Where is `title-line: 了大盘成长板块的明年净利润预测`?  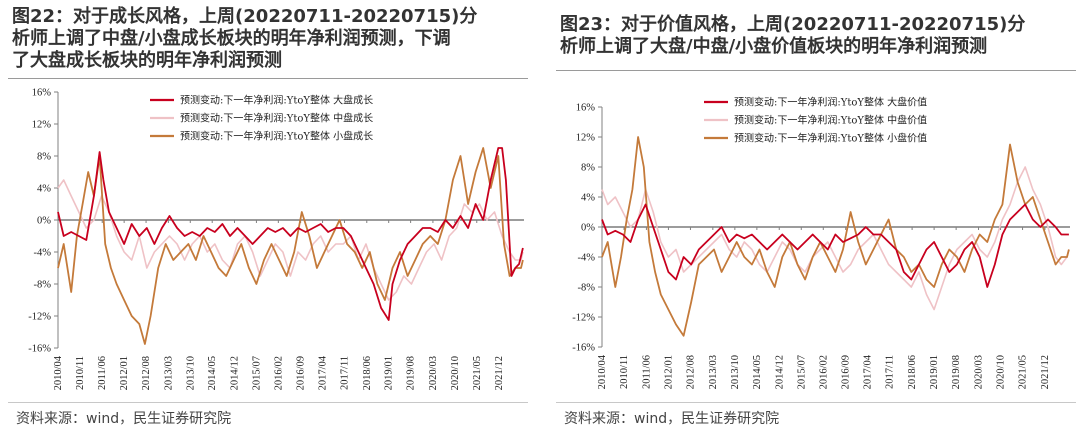 title-line: 了大盘成长板块的明年净利润预测 is located at coordinates (147, 60).